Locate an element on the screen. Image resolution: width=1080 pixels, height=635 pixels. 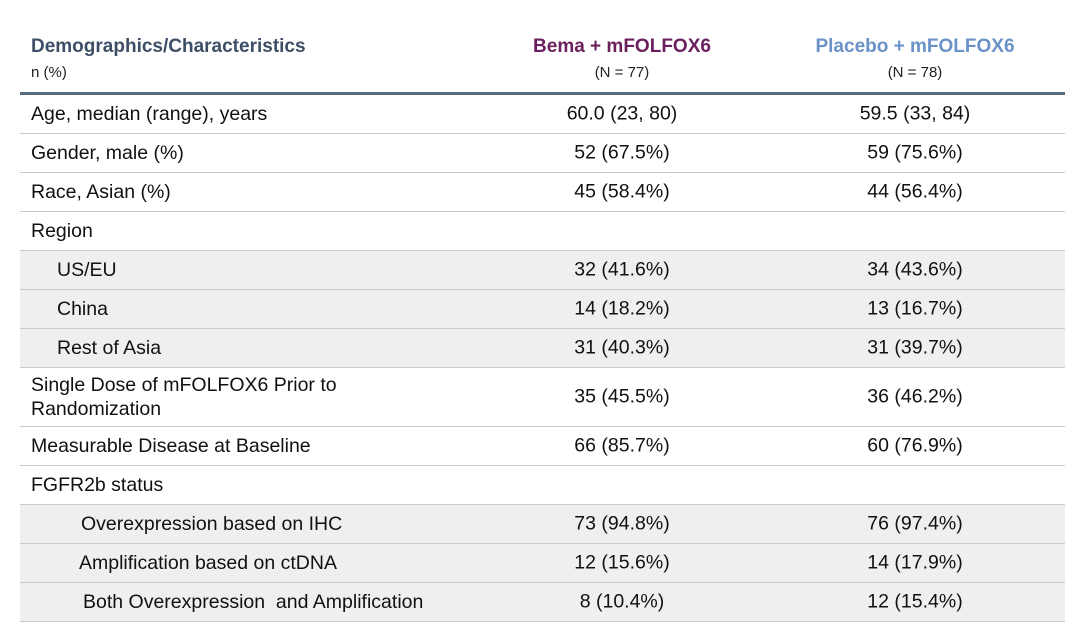
row-label-line-2: Randomization is located at coordinates (96, 409).